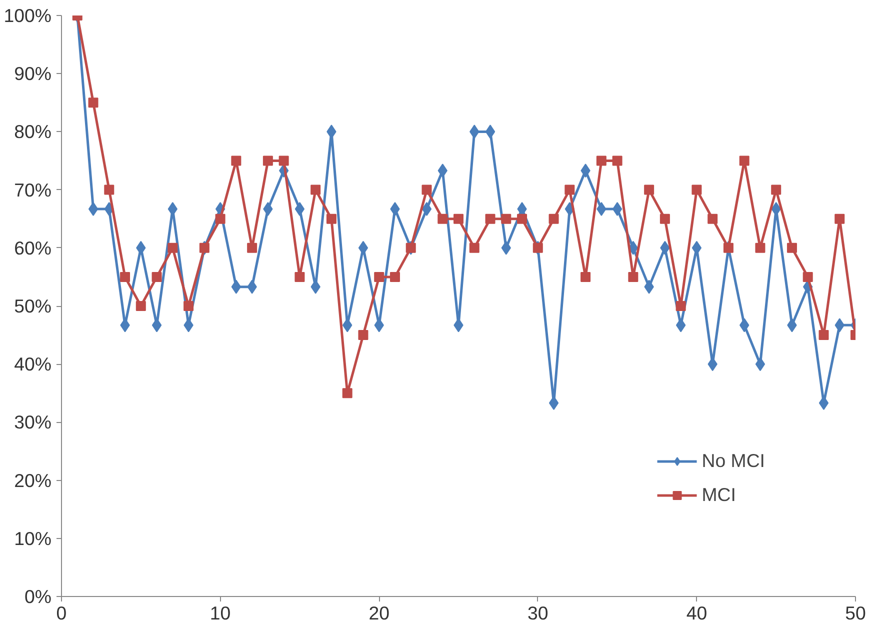 The image size is (875, 627). Describe the element at coordinates (33, 364) in the screenshot. I see `y-tick-label: 40%` at that location.